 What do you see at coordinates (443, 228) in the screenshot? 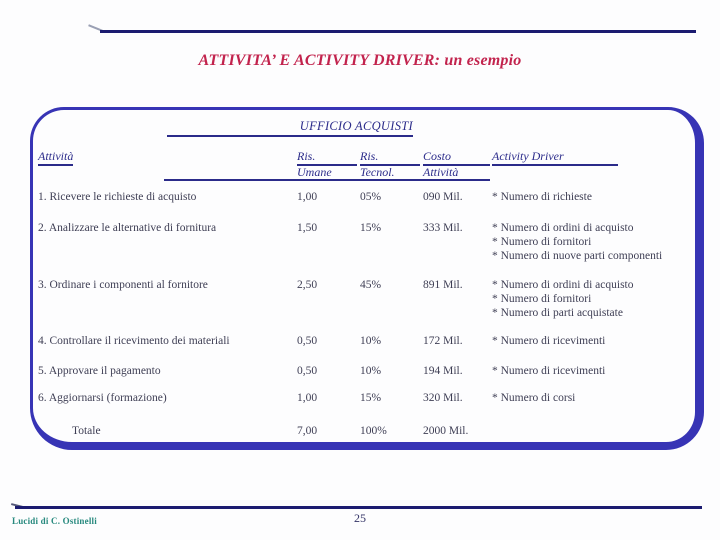
I see `costo-cell: 333 Mil.` at bounding box center [443, 228].